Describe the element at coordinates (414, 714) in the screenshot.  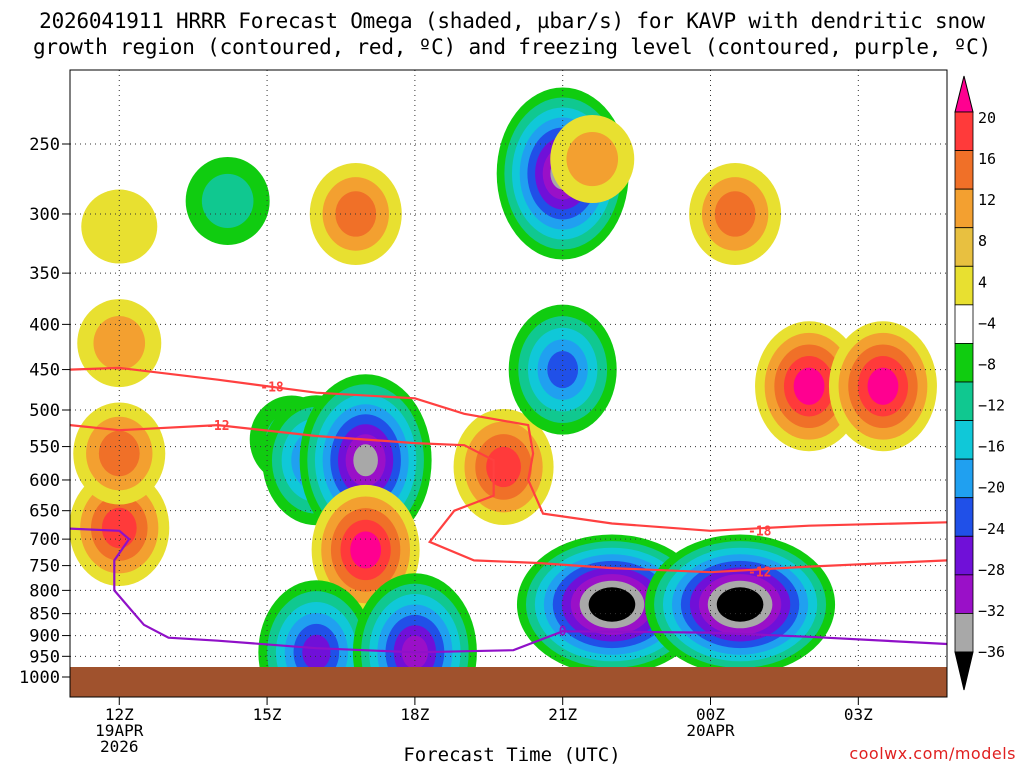
I see `x-tick-label-18-0: 18Z` at that location.